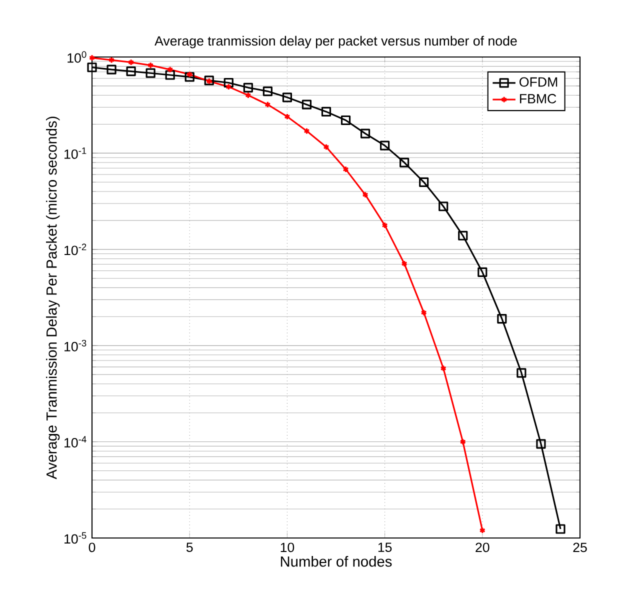  What do you see at coordinates (53, 298) in the screenshot?
I see `y-axis-title: Average Tranmission Delay Per Packet (micro seconds)` at bounding box center [53, 298].